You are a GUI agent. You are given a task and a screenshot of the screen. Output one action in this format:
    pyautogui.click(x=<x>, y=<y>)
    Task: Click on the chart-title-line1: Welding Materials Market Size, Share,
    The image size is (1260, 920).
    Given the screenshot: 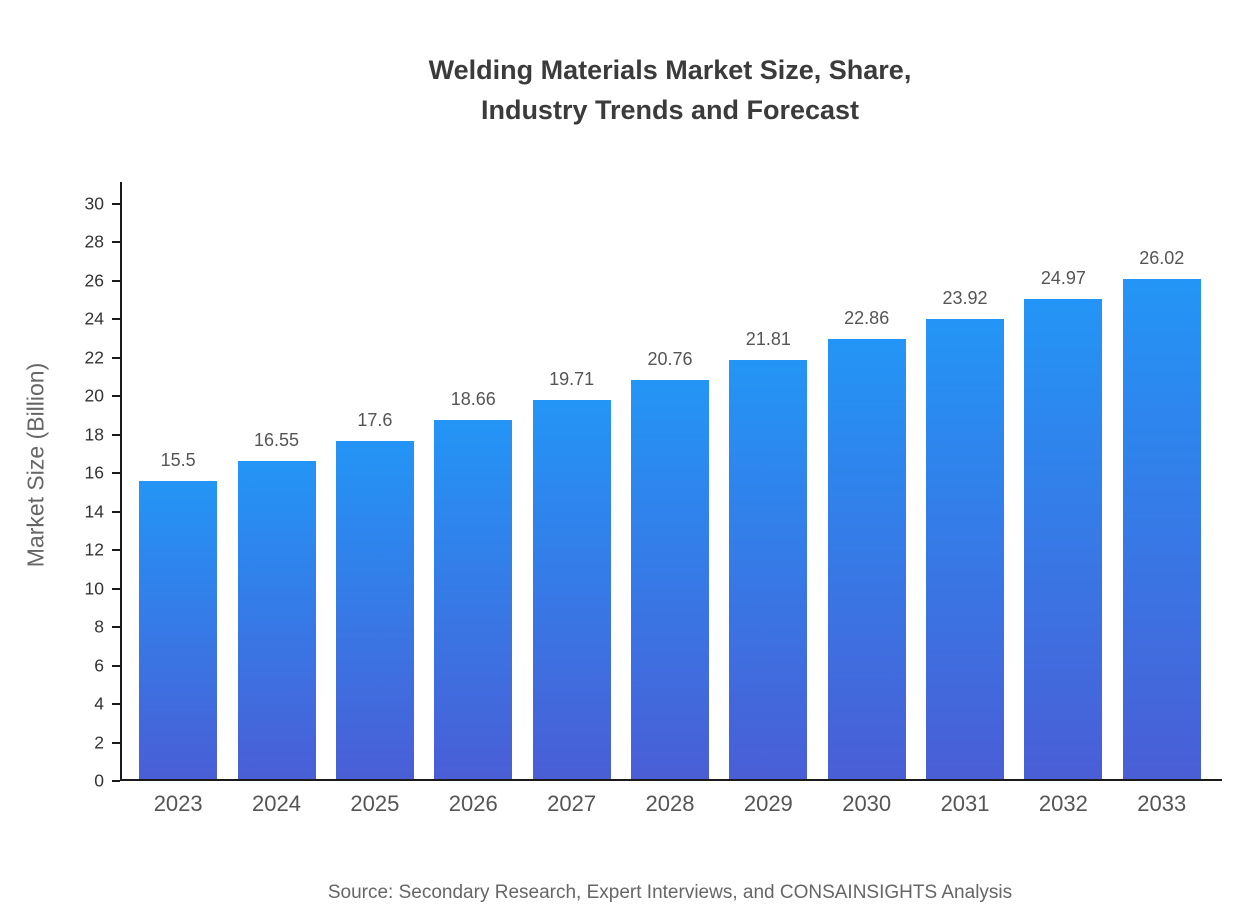 What is the action you would take?
    pyautogui.click(x=670, y=70)
    